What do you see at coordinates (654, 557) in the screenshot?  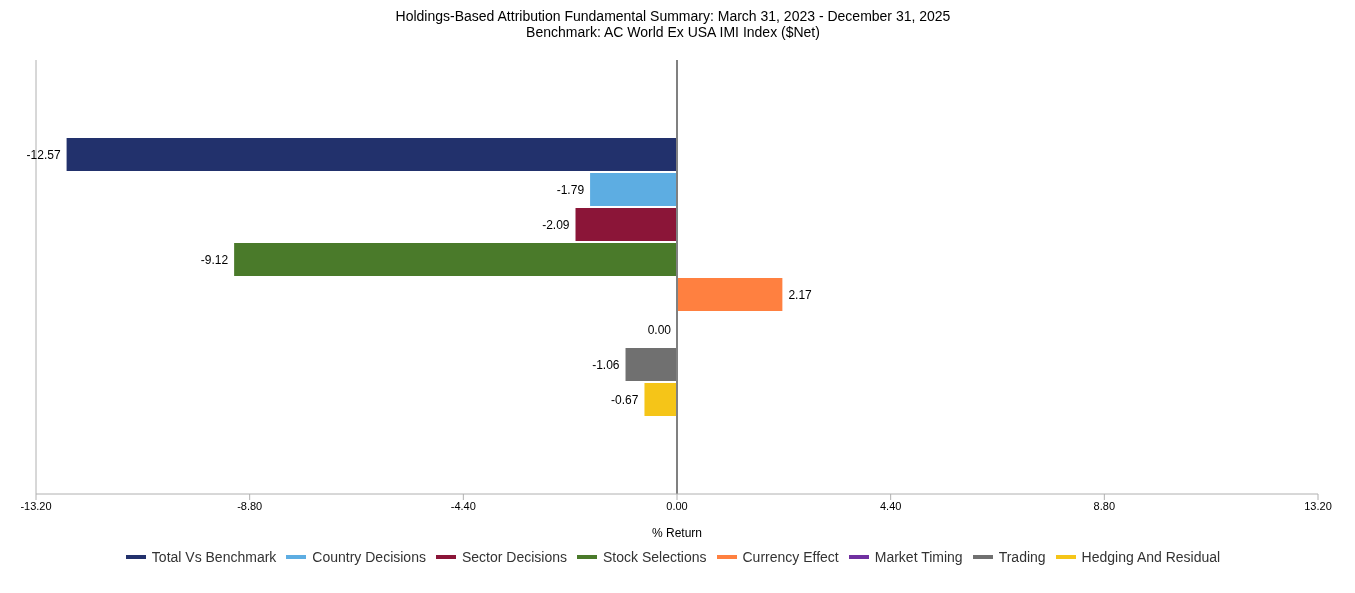 I see `legend-label: Stock Selections` at bounding box center [654, 557].